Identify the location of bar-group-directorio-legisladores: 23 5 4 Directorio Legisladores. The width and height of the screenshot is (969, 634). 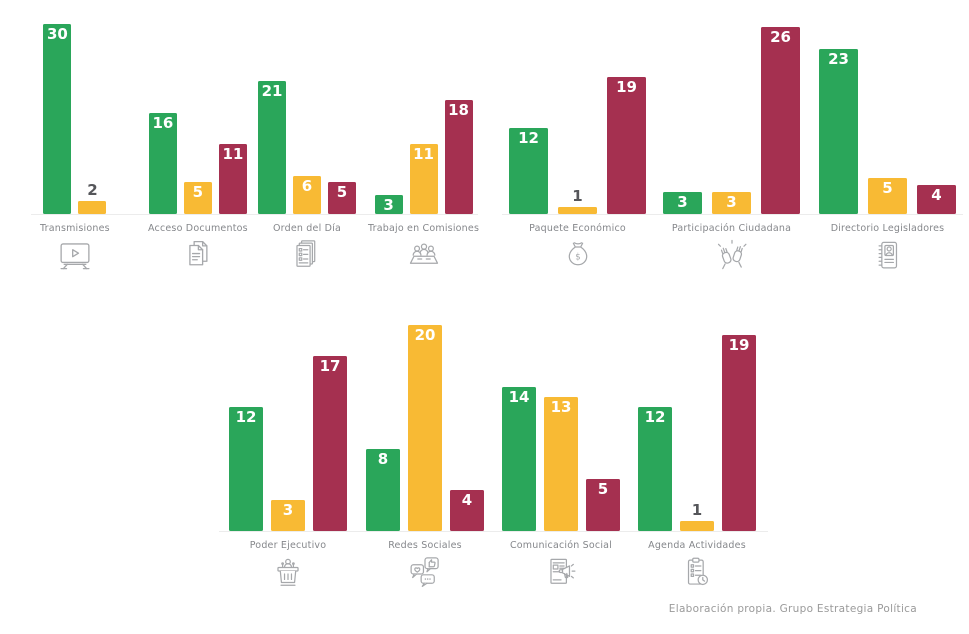
(887, 150).